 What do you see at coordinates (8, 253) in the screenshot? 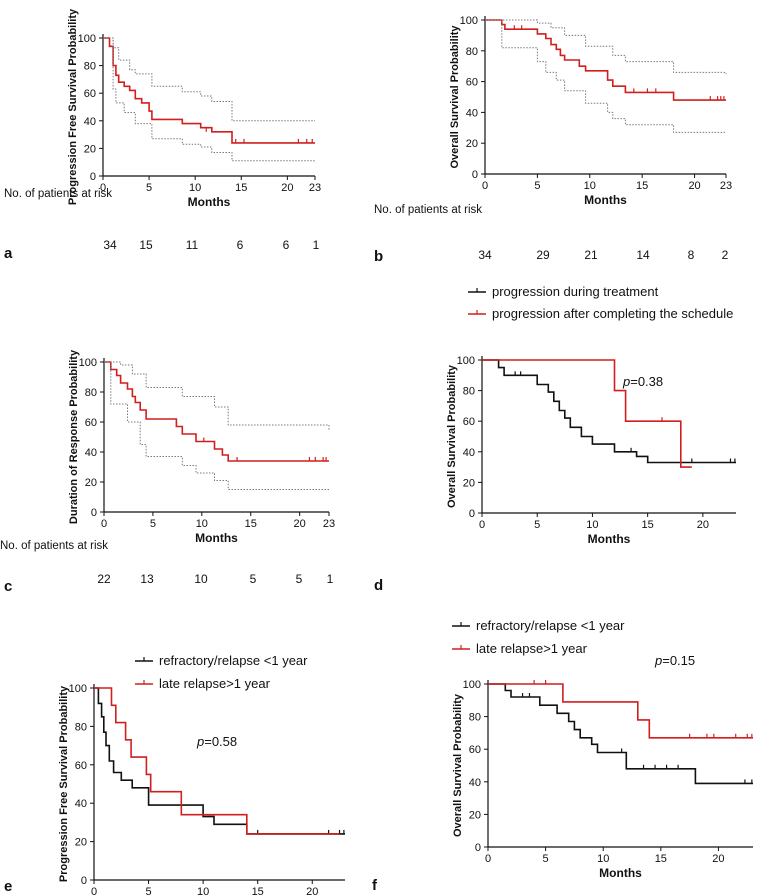
I see `panel-letter: a` at bounding box center [8, 253].